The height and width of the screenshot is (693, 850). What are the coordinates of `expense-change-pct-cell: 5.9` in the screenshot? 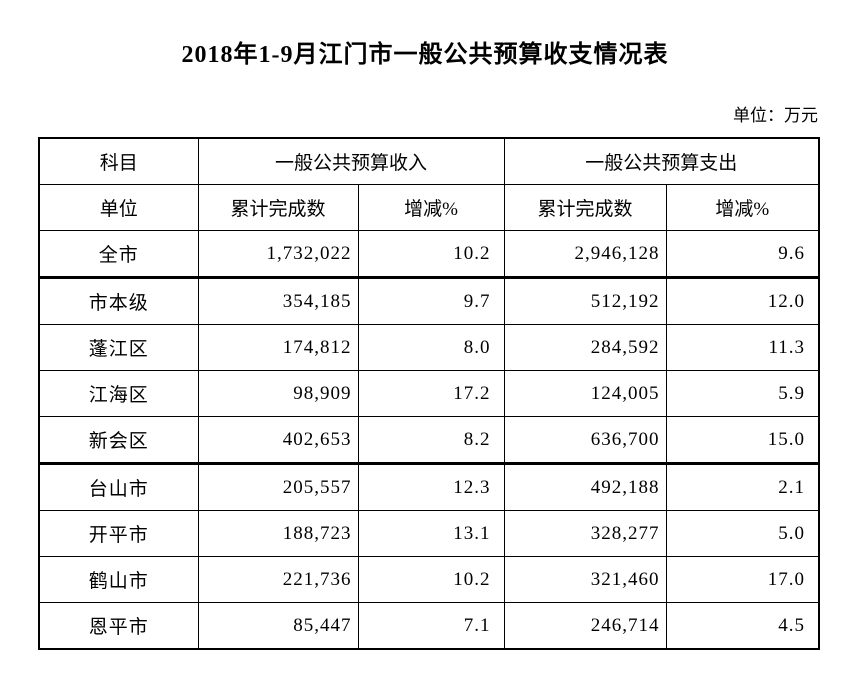 It's located at (742, 393).